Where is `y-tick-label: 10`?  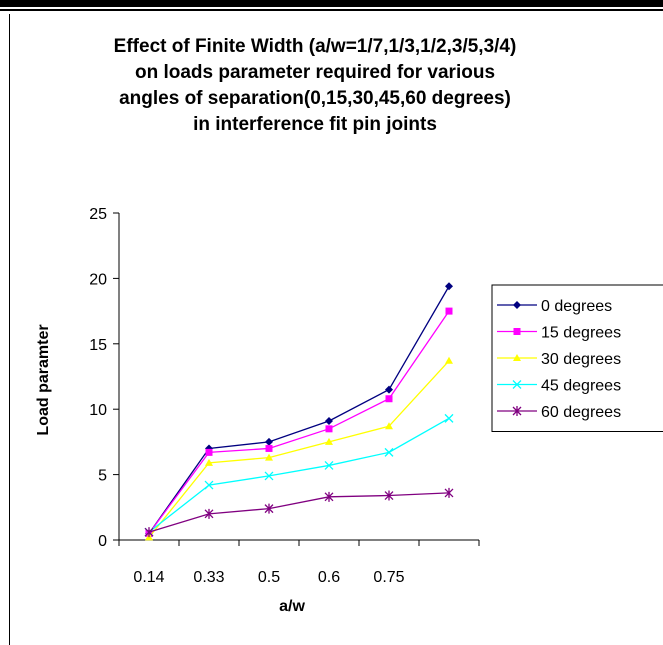 y-tick-label: 10 is located at coordinates (98, 410).